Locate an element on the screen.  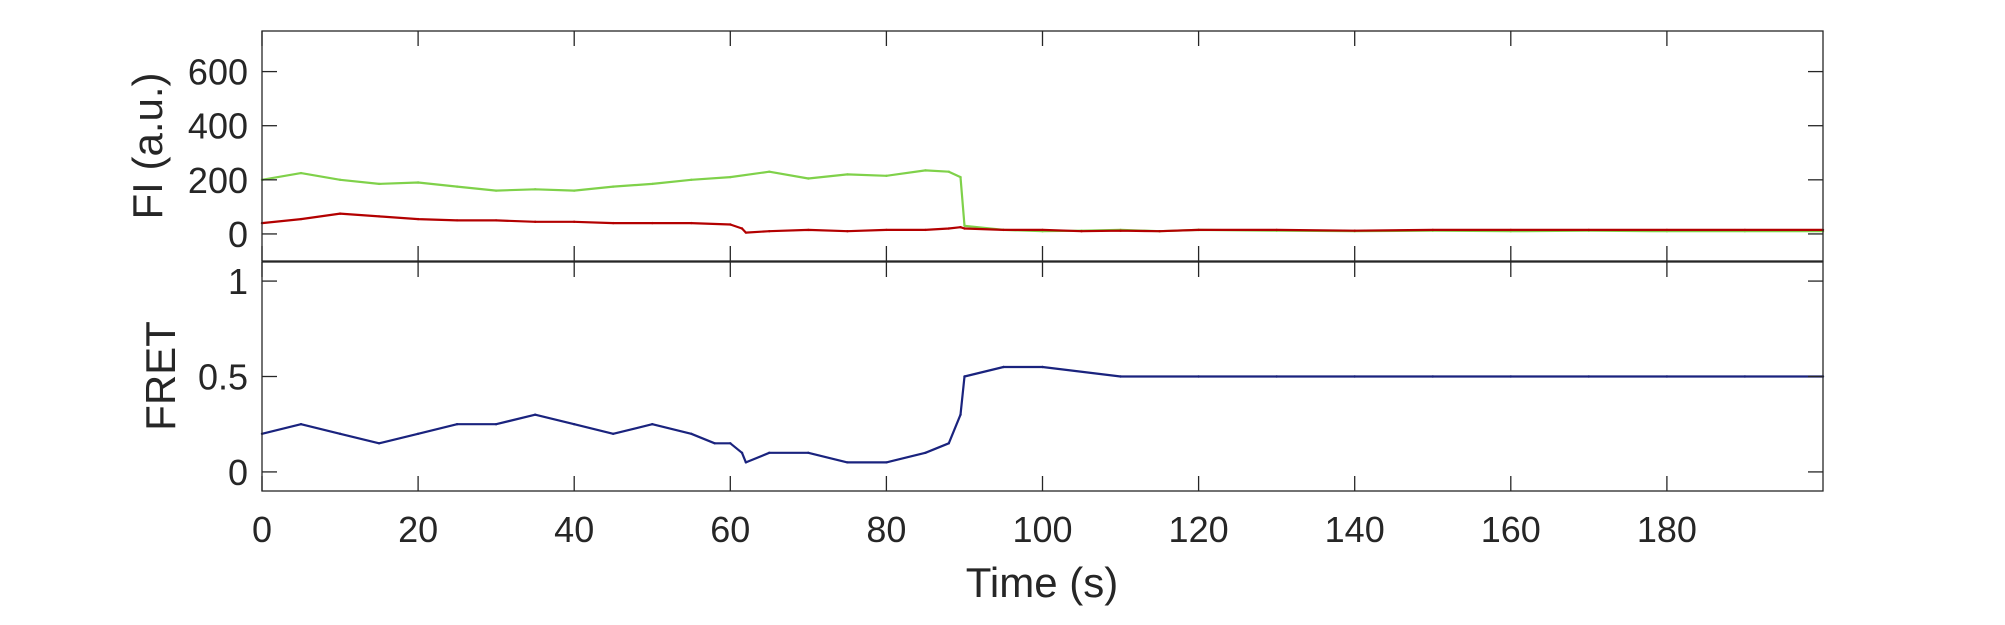
fluorescence-y-tick-label: 200 is located at coordinates (218, 180).